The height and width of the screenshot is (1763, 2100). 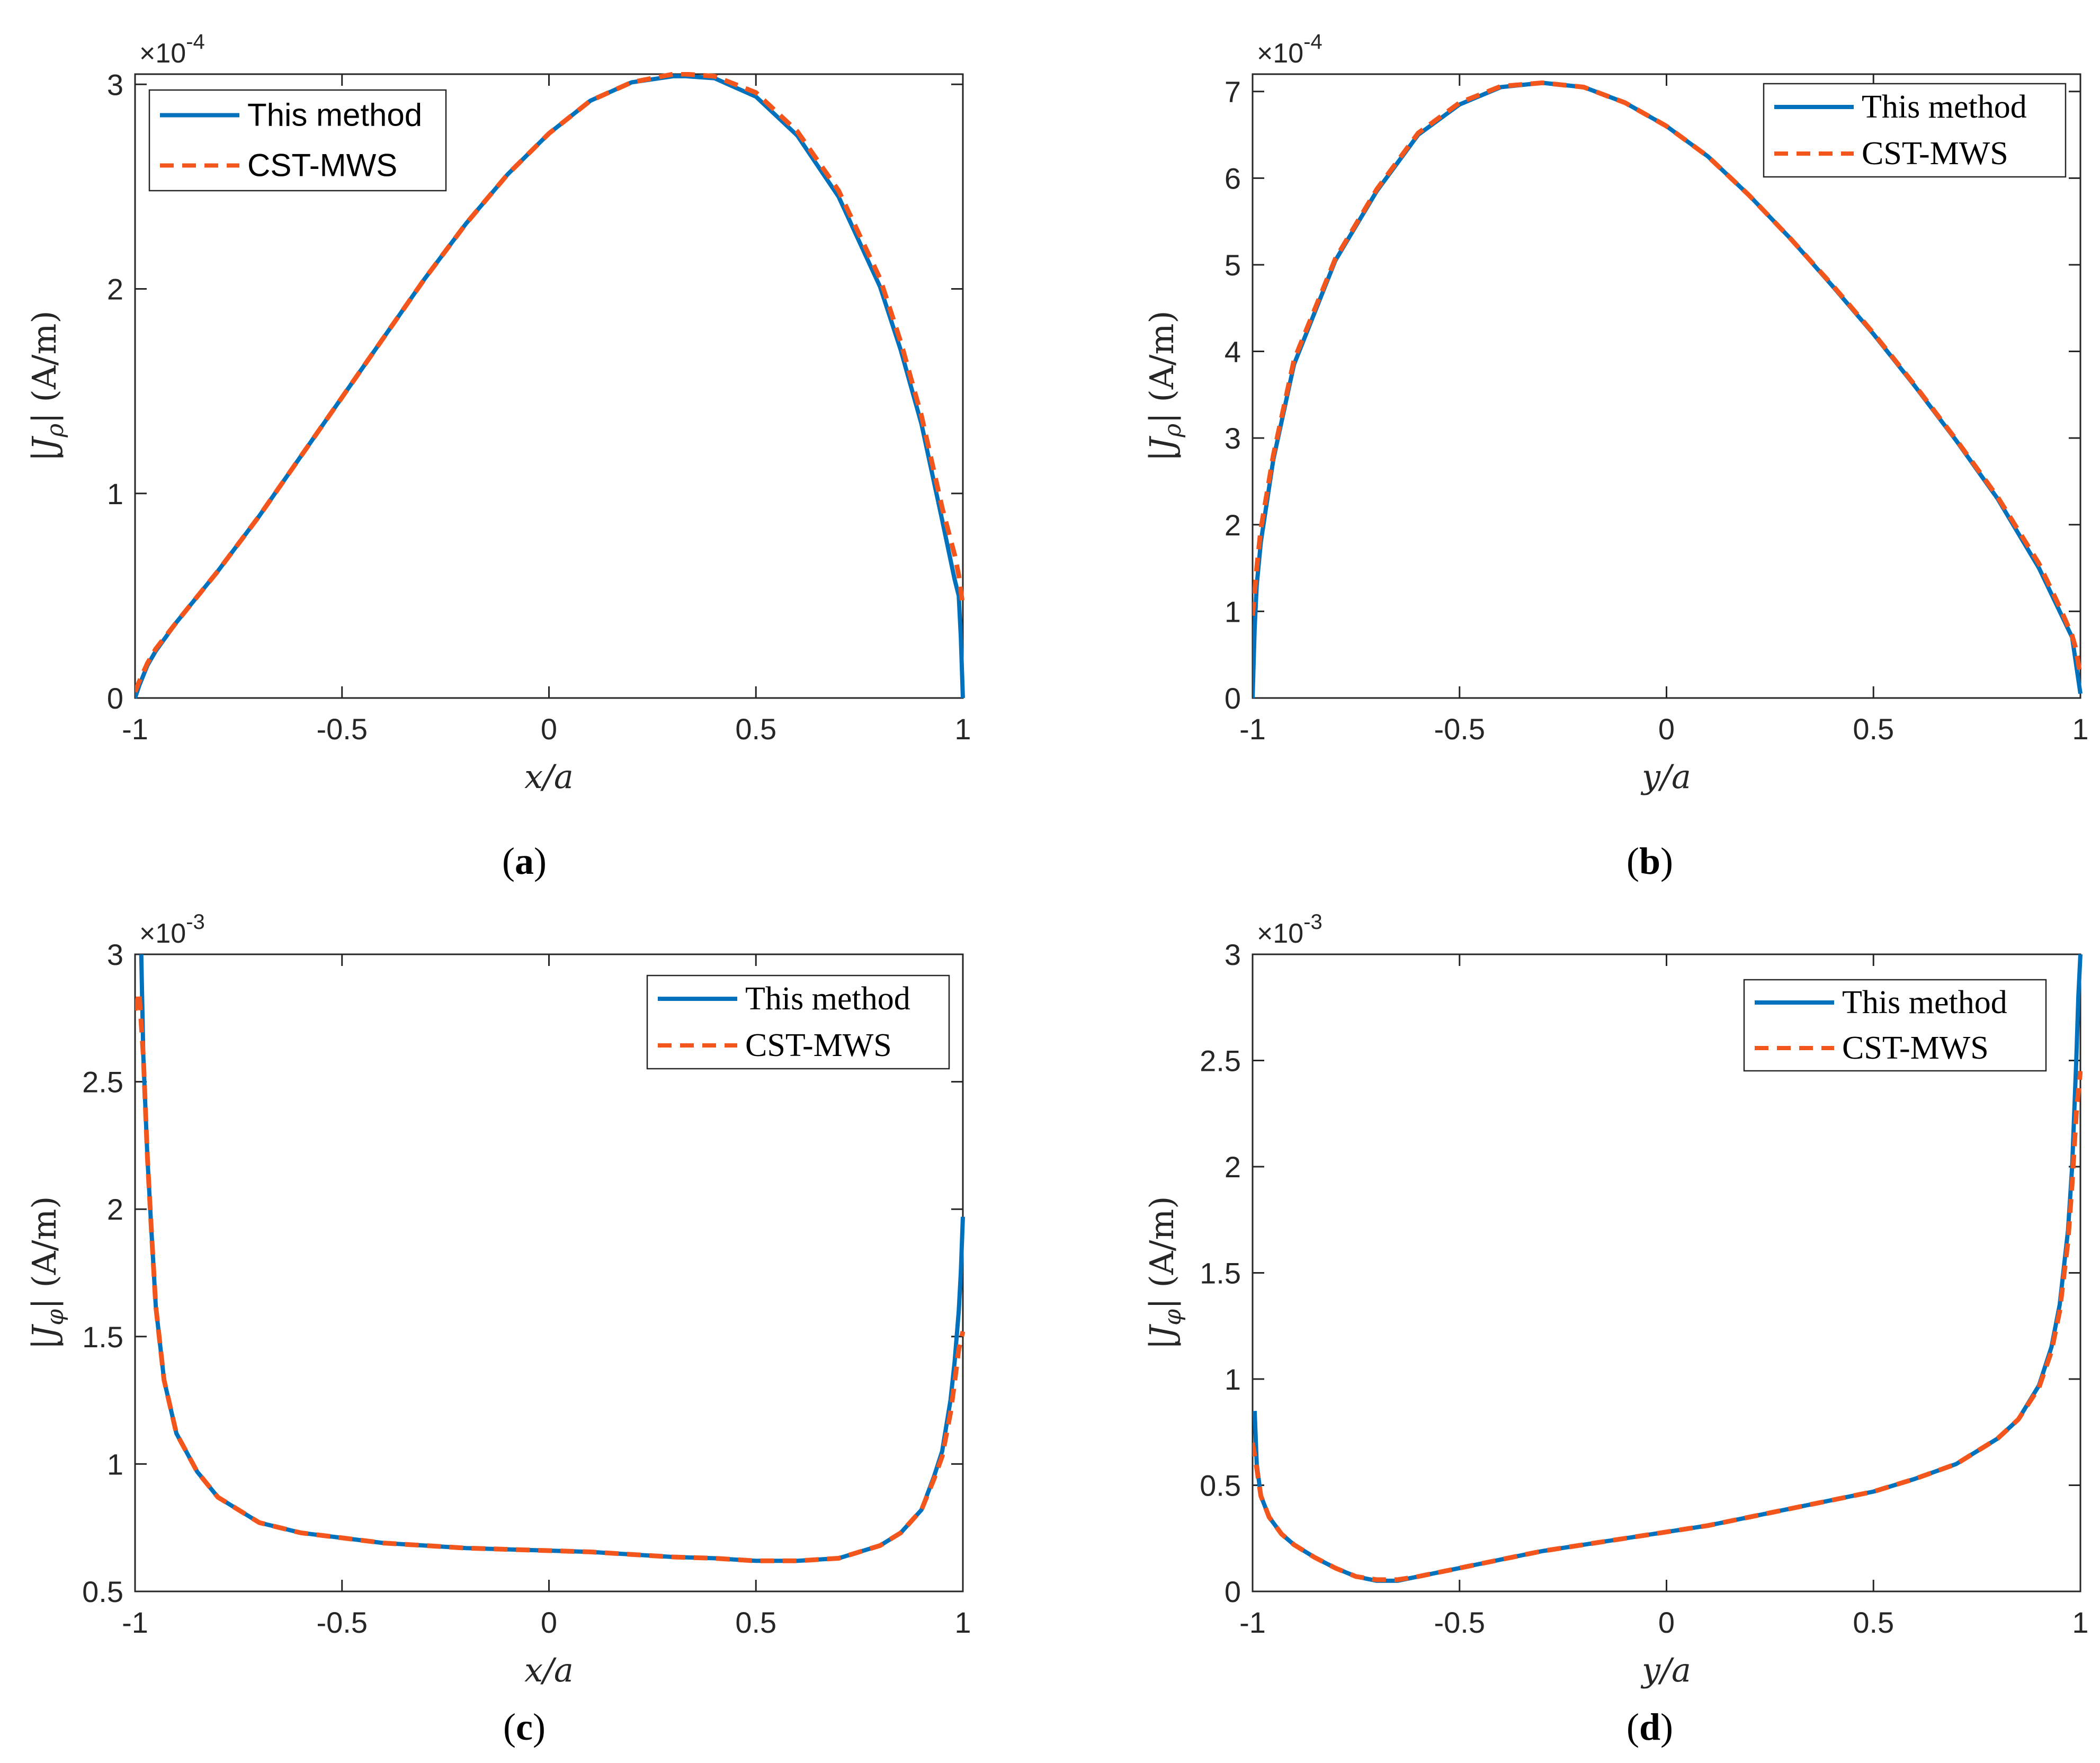 I want to click on panel-caption: (d), so click(x=1650, y=1727).